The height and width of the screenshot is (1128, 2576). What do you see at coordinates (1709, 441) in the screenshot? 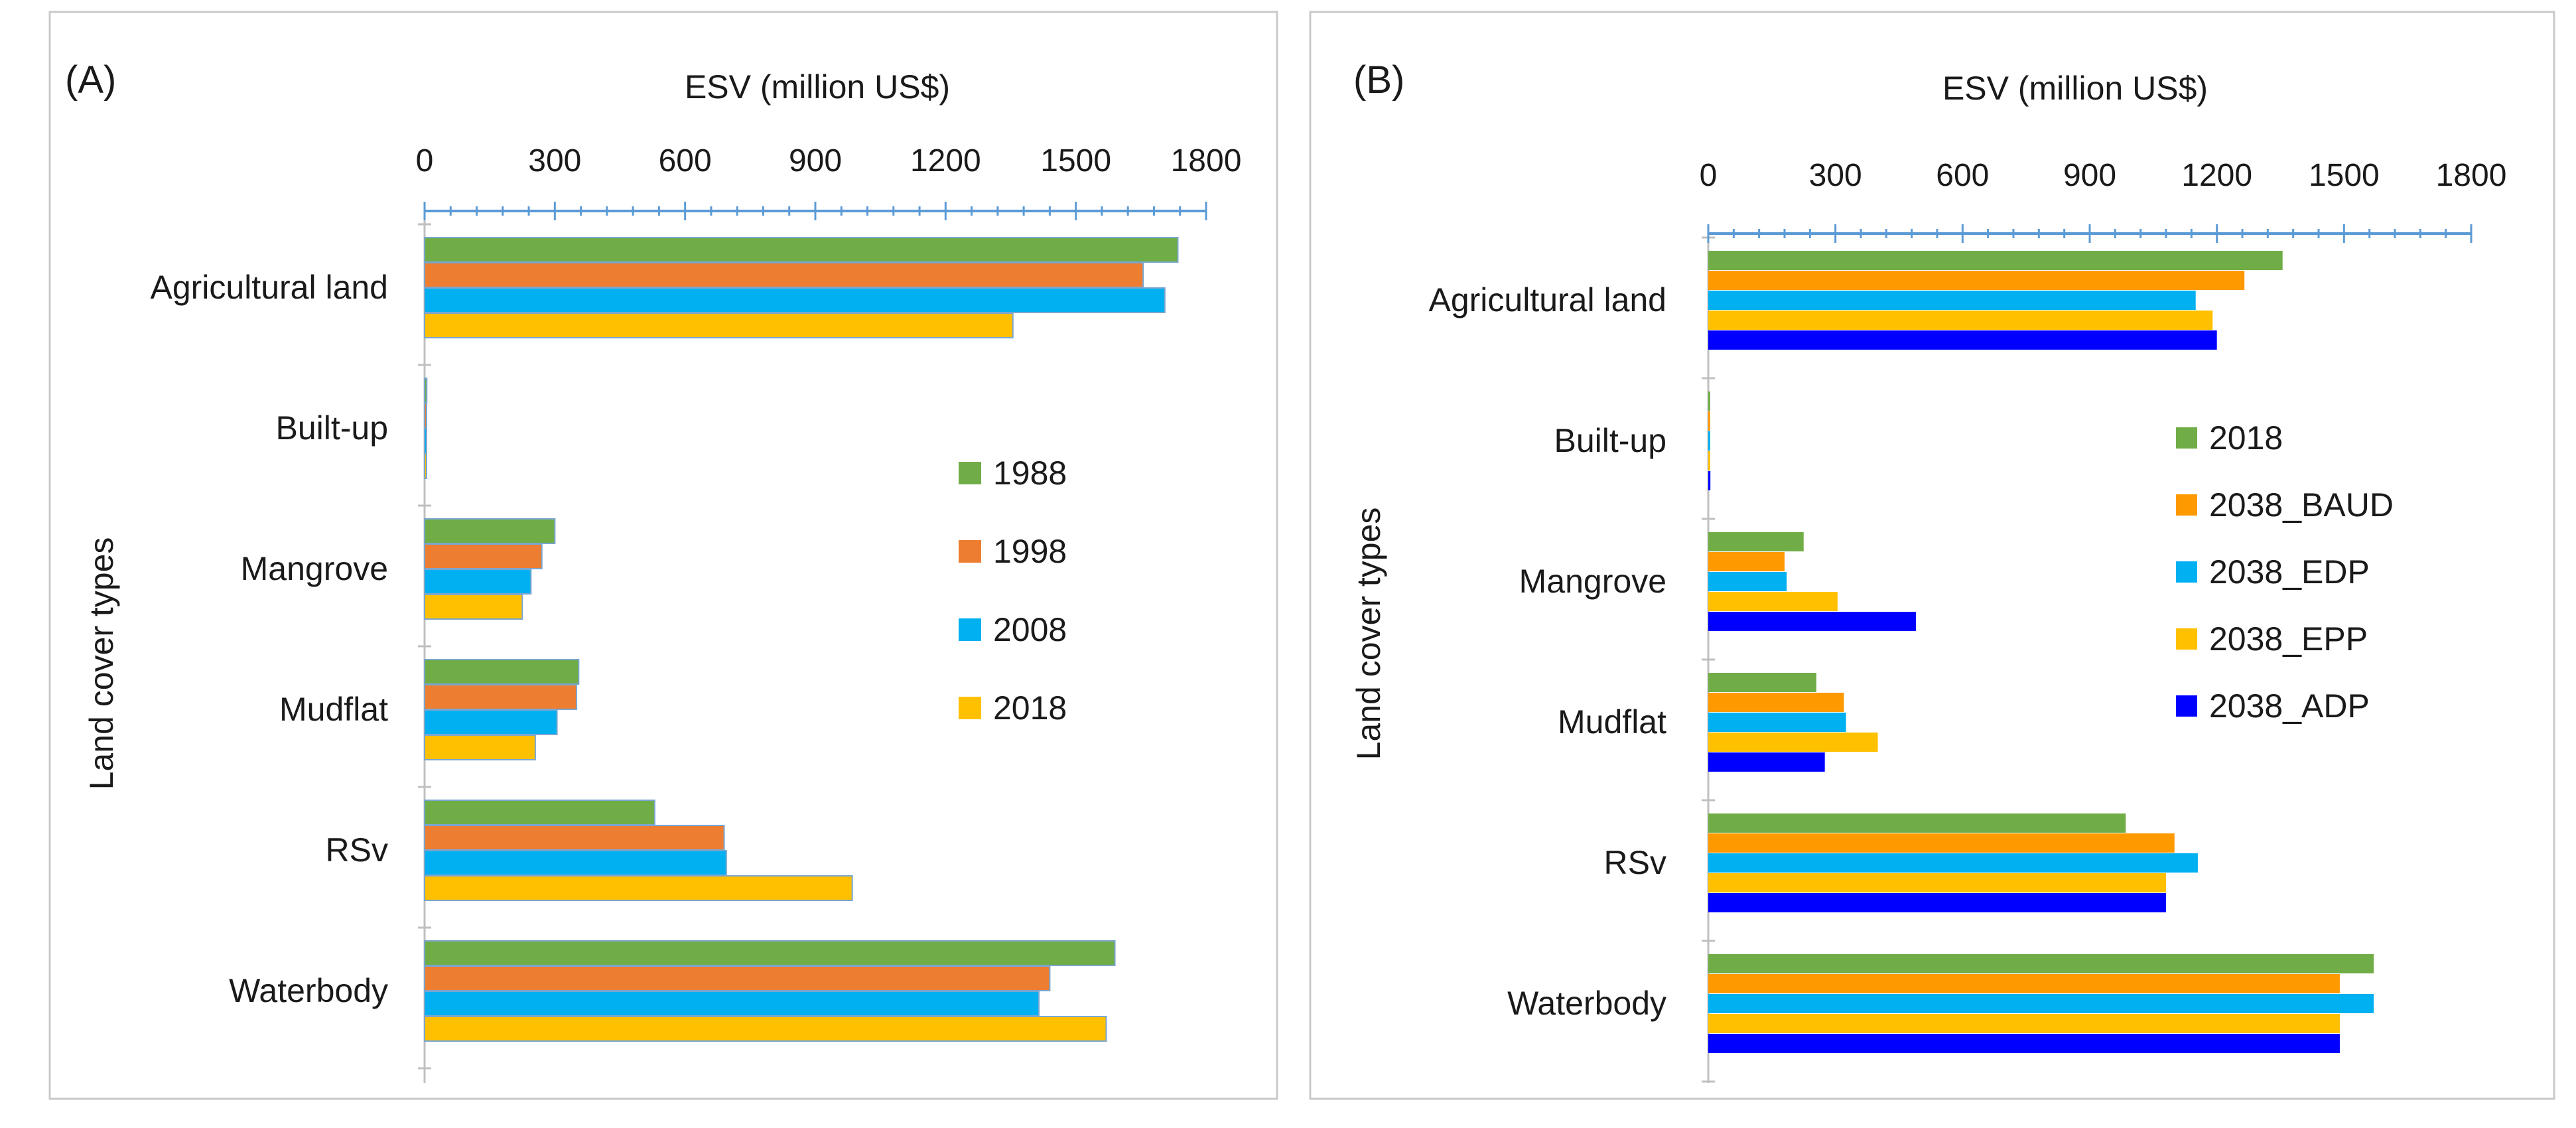
I see `bar-built-up-2038-edp` at bounding box center [1709, 441].